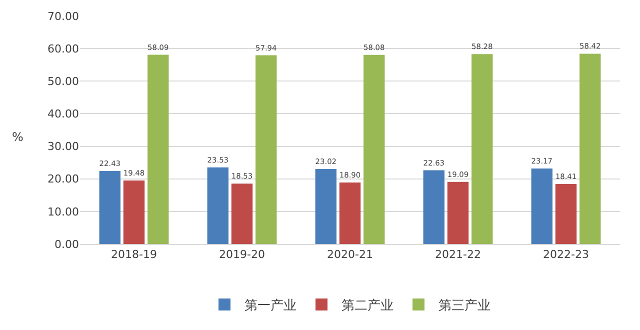  I want to click on y-tick-label: 60.00, so click(63, 49).